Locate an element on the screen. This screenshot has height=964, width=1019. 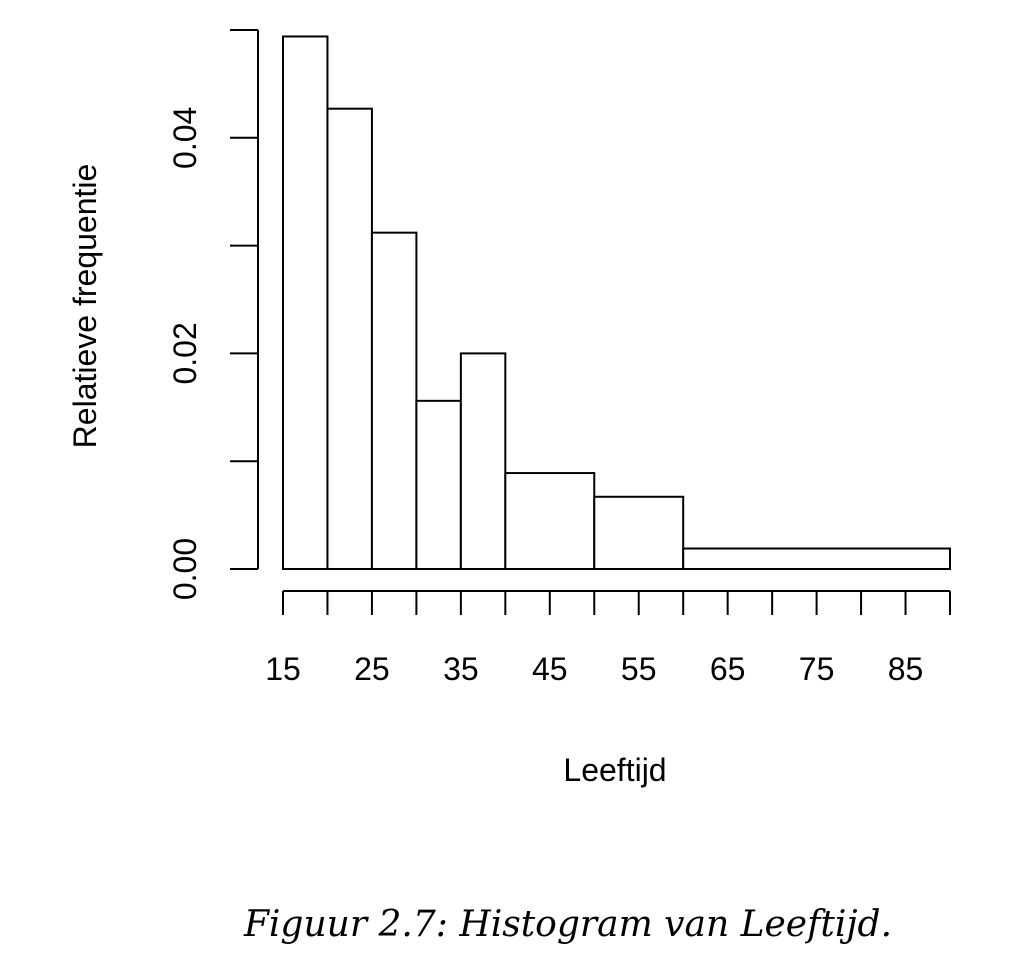
figure-caption: Figuur 2.7: Histogram van Leeftijd. is located at coordinates (567, 924).